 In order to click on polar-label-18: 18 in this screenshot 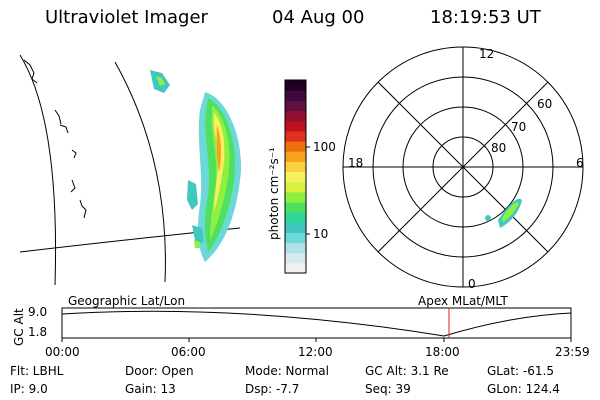, I will do `click(356, 163)`.